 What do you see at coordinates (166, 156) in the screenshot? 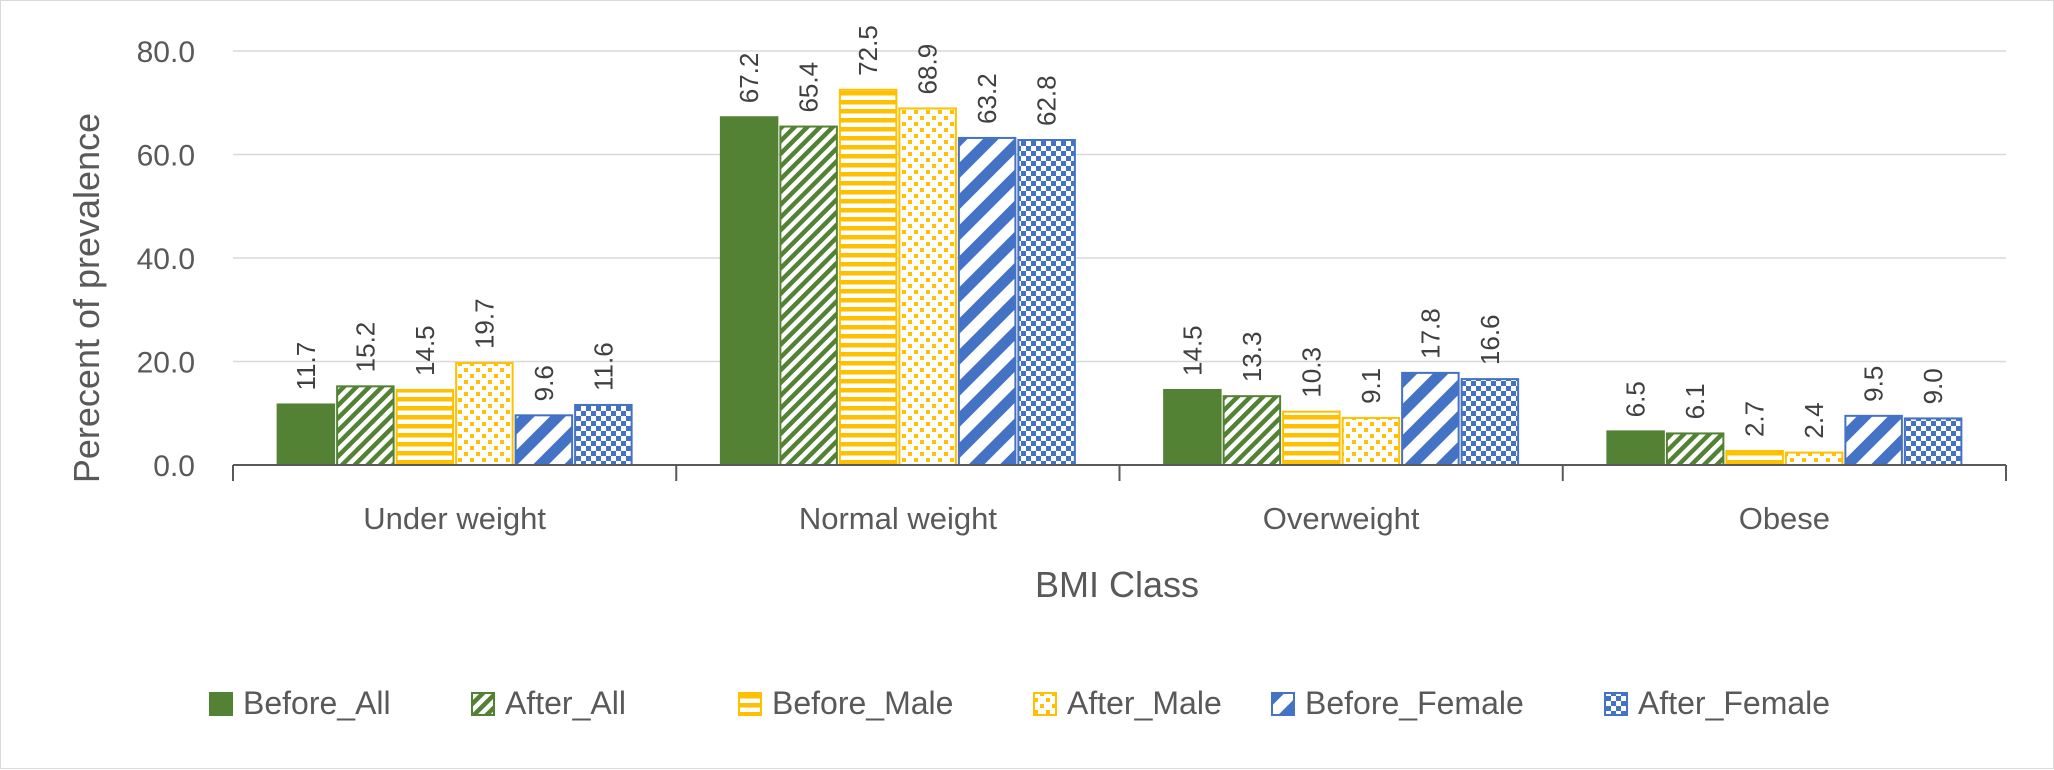
I see `y-tick-label: 60.0` at bounding box center [166, 156].